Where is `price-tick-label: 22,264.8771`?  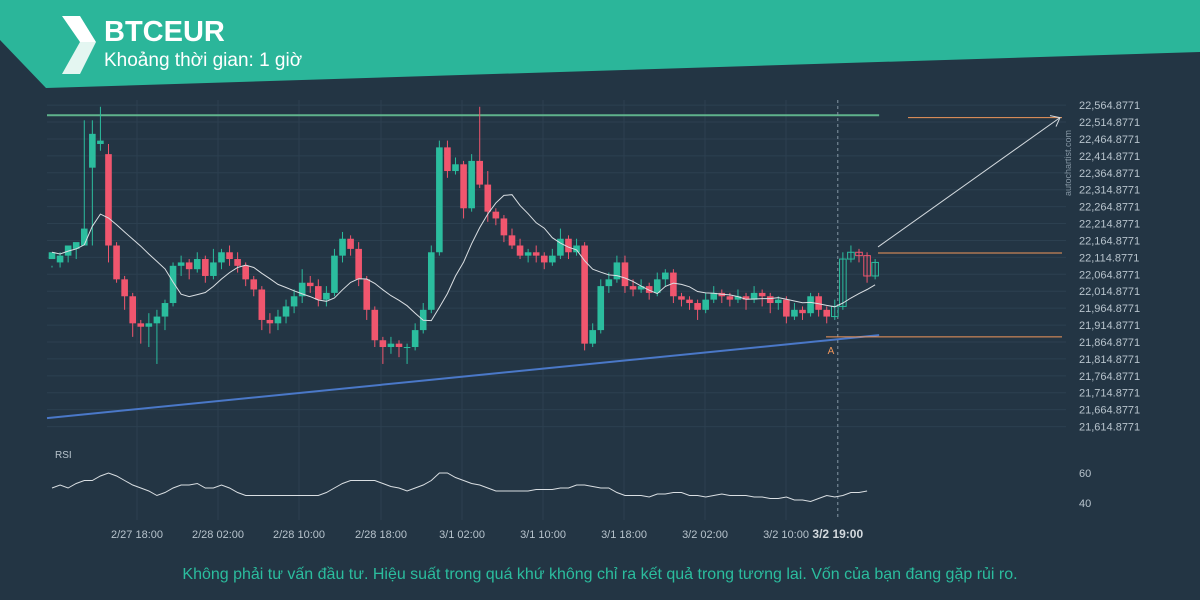 price-tick-label: 22,264.8771 is located at coordinates (1109, 208).